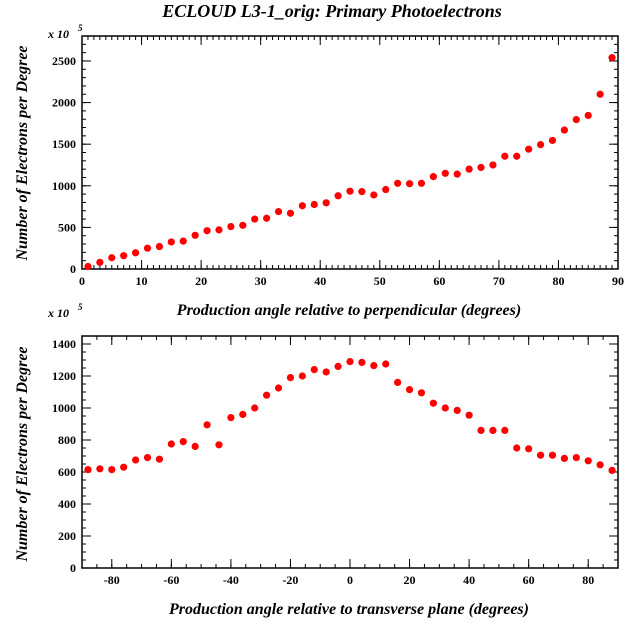 The width and height of the screenshot is (635, 629). What do you see at coordinates (80, 28) in the screenshot?
I see `chart-top-y-multiplier-exponent: 5` at bounding box center [80, 28].